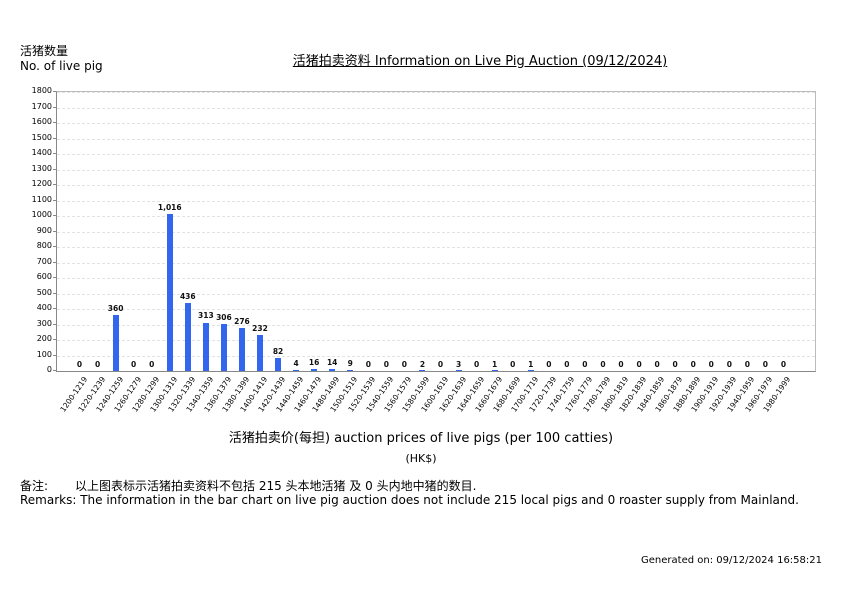 This screenshot has width=842, height=595. Describe the element at coordinates (44, 323) in the screenshot. I see `y-tick-label: 300` at that location.